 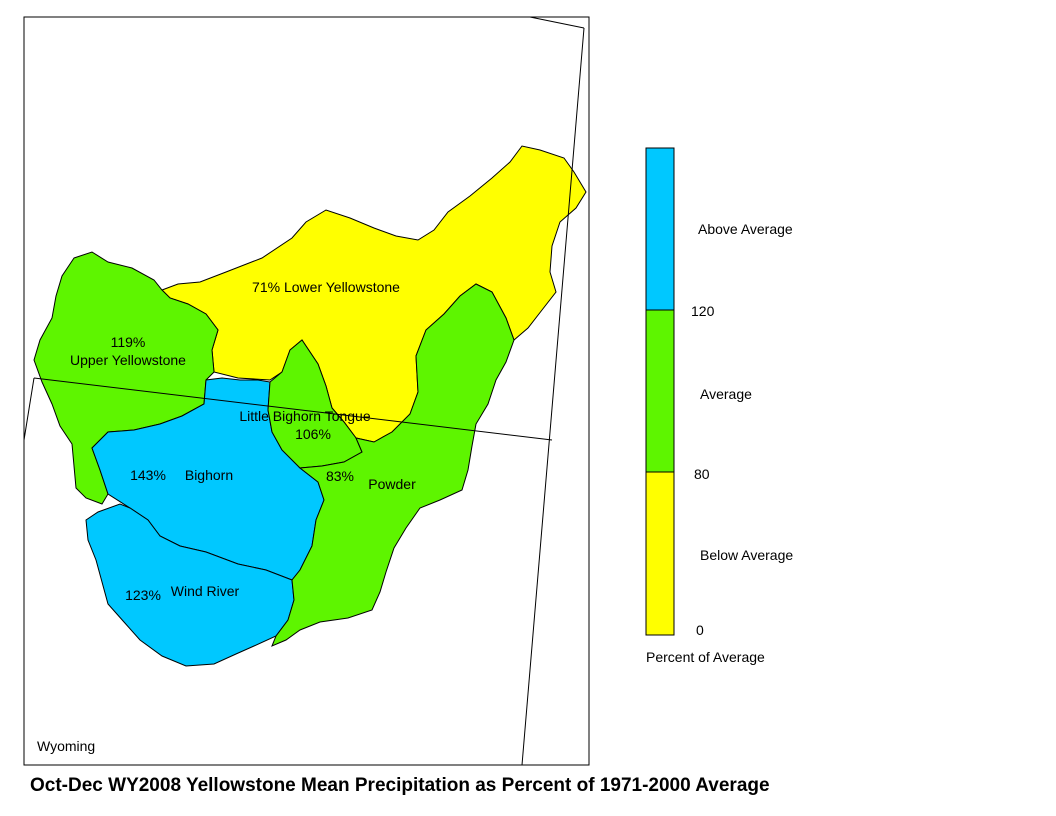 I want to click on label-little-bighorn-tongue-name: Little Bighorn Tongue, so click(x=304, y=416).